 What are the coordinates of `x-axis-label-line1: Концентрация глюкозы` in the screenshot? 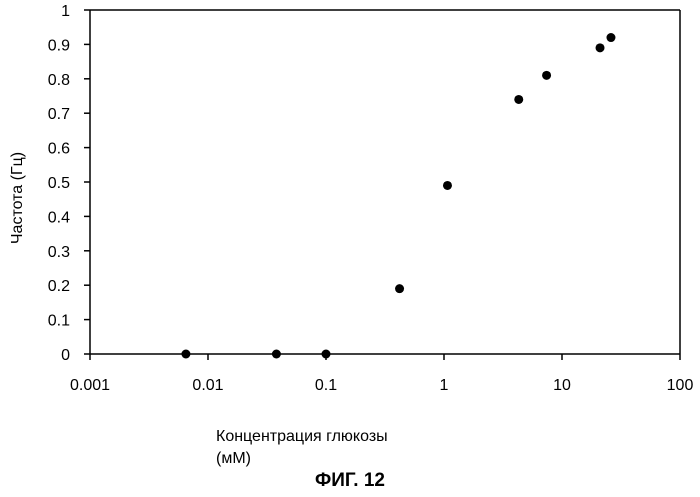 It's located at (302, 437).